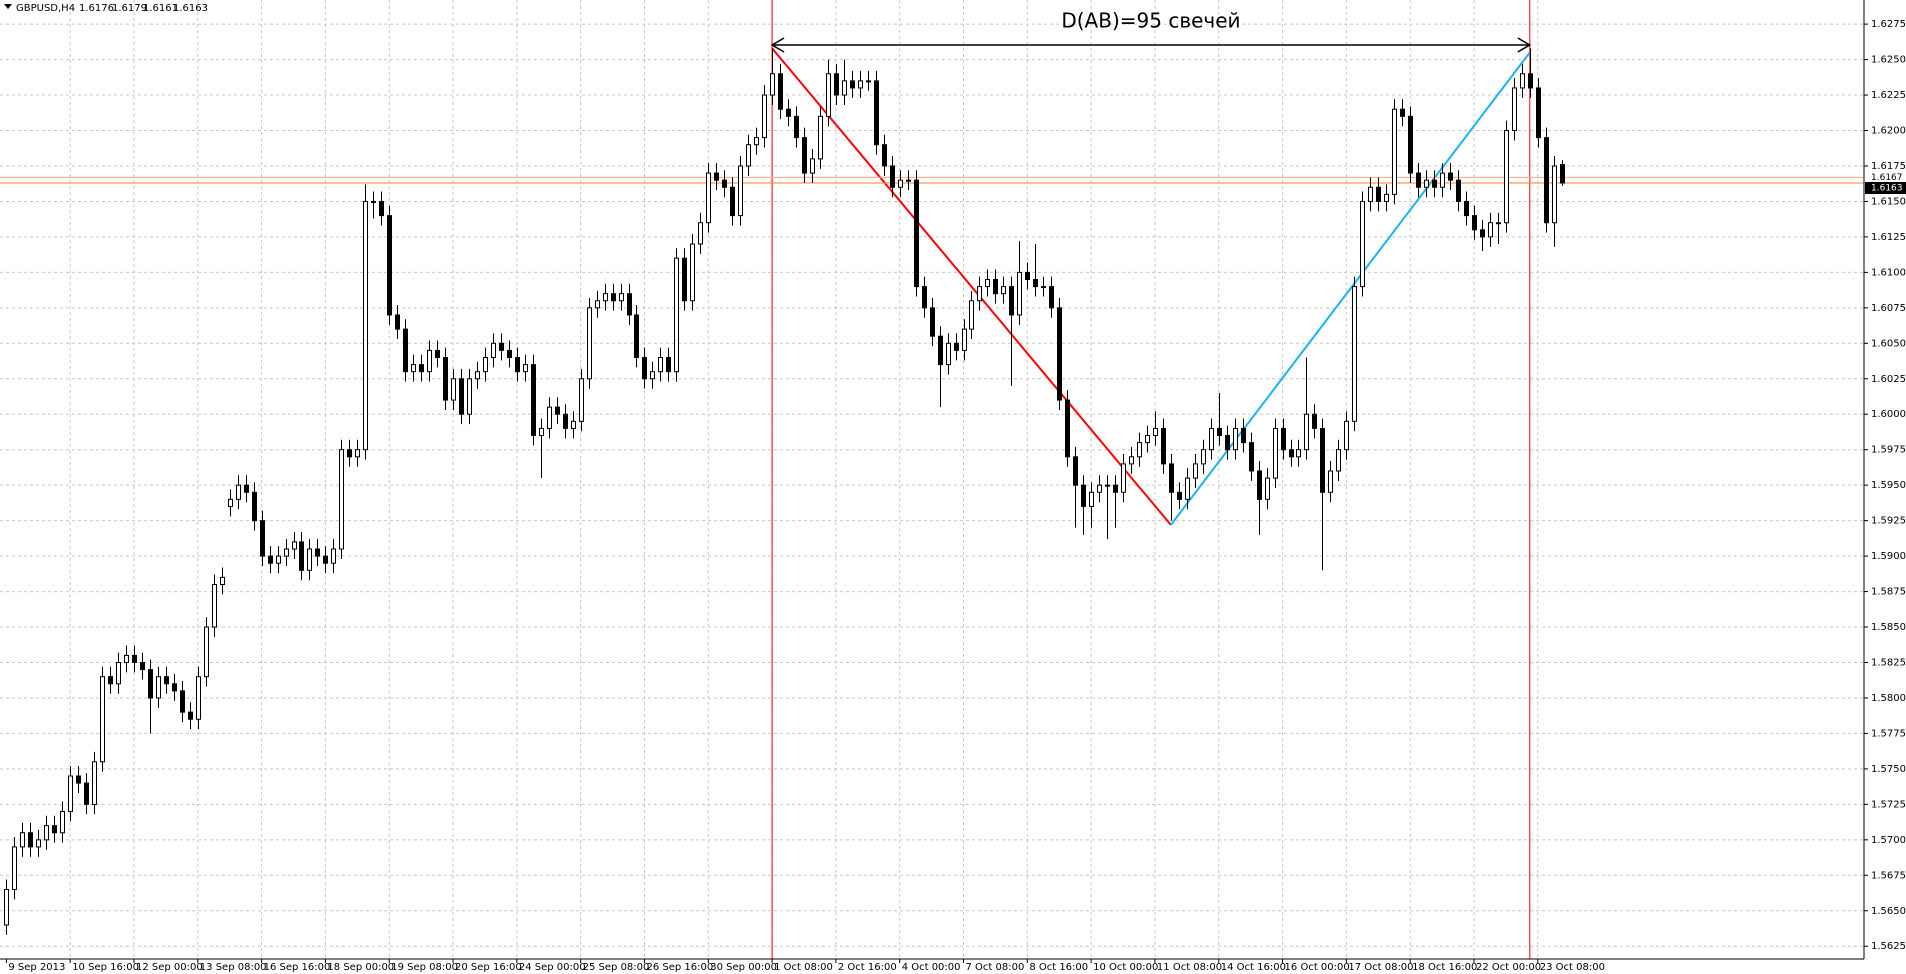 This screenshot has height=974, width=1906. I want to click on y-tick-label: 1.5700, so click(1888, 840).